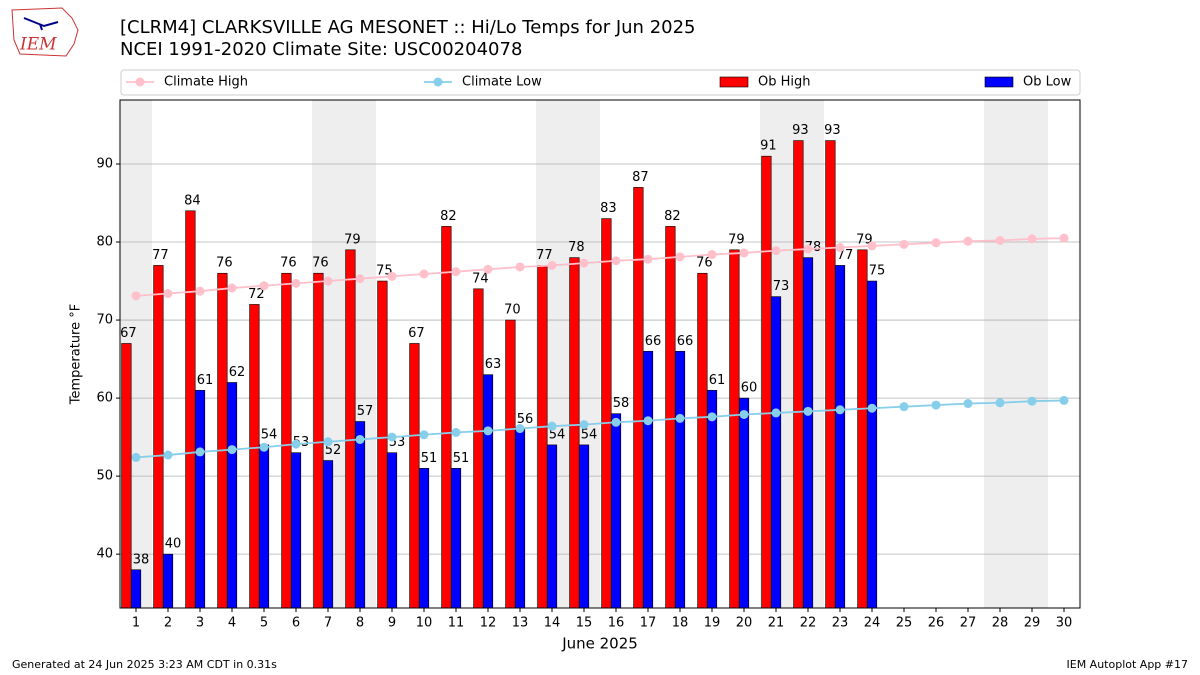 The width and height of the screenshot is (1200, 675). Describe the element at coordinates (365, 411) in the screenshot. I see `value-label: 57` at that location.